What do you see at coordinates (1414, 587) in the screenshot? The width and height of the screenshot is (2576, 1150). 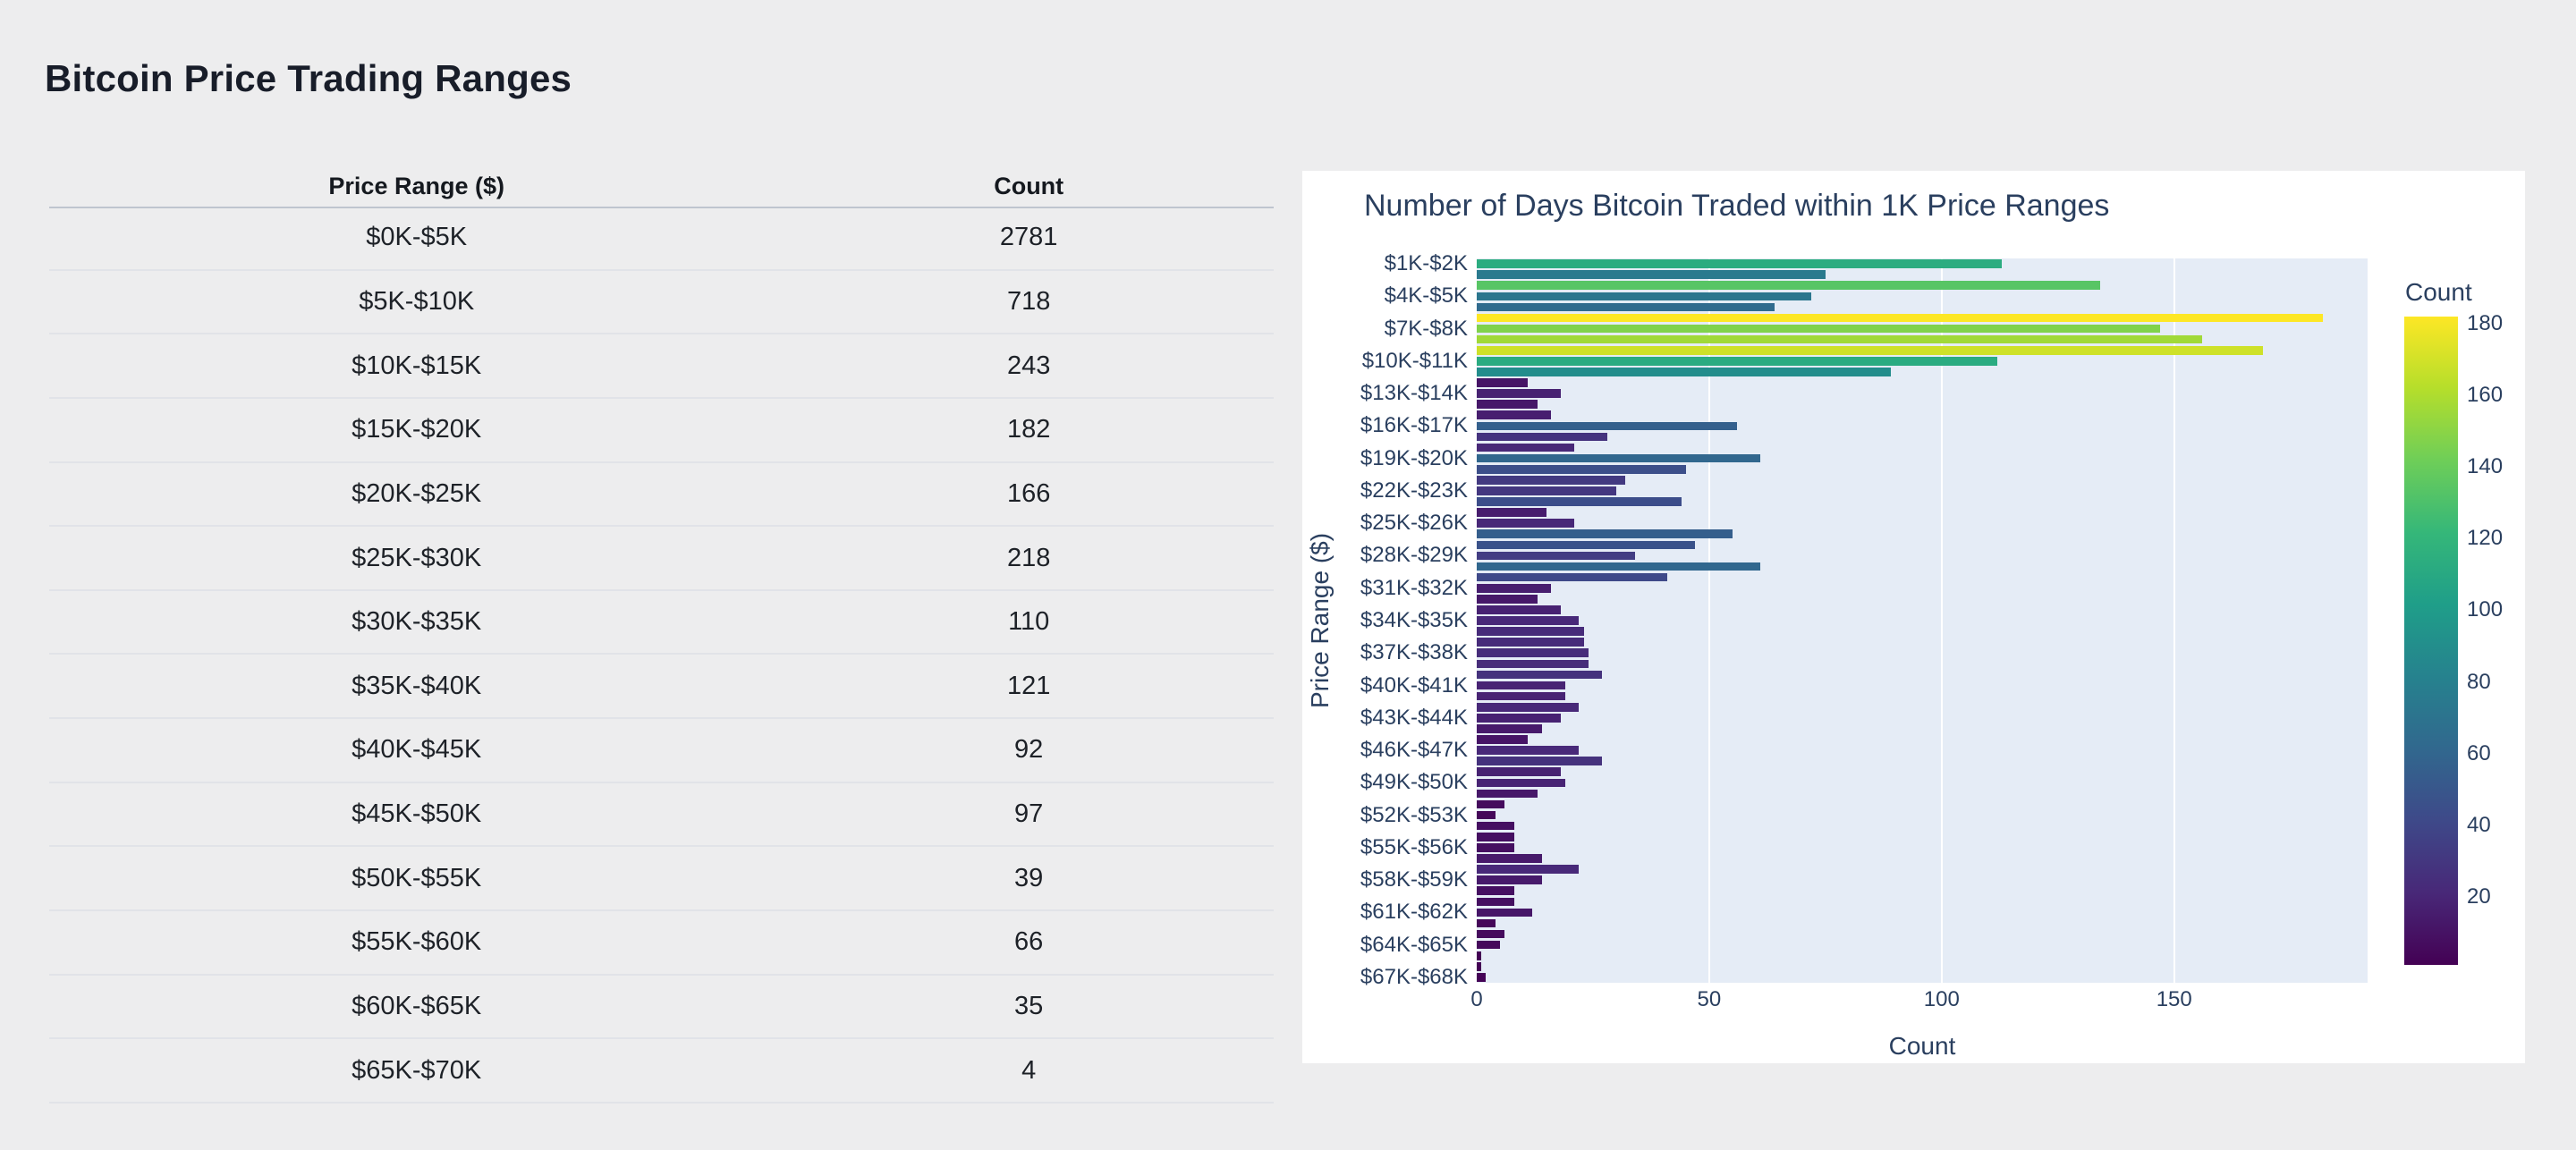 I see `y-tick-label: $31K-$32K` at bounding box center [1414, 587].